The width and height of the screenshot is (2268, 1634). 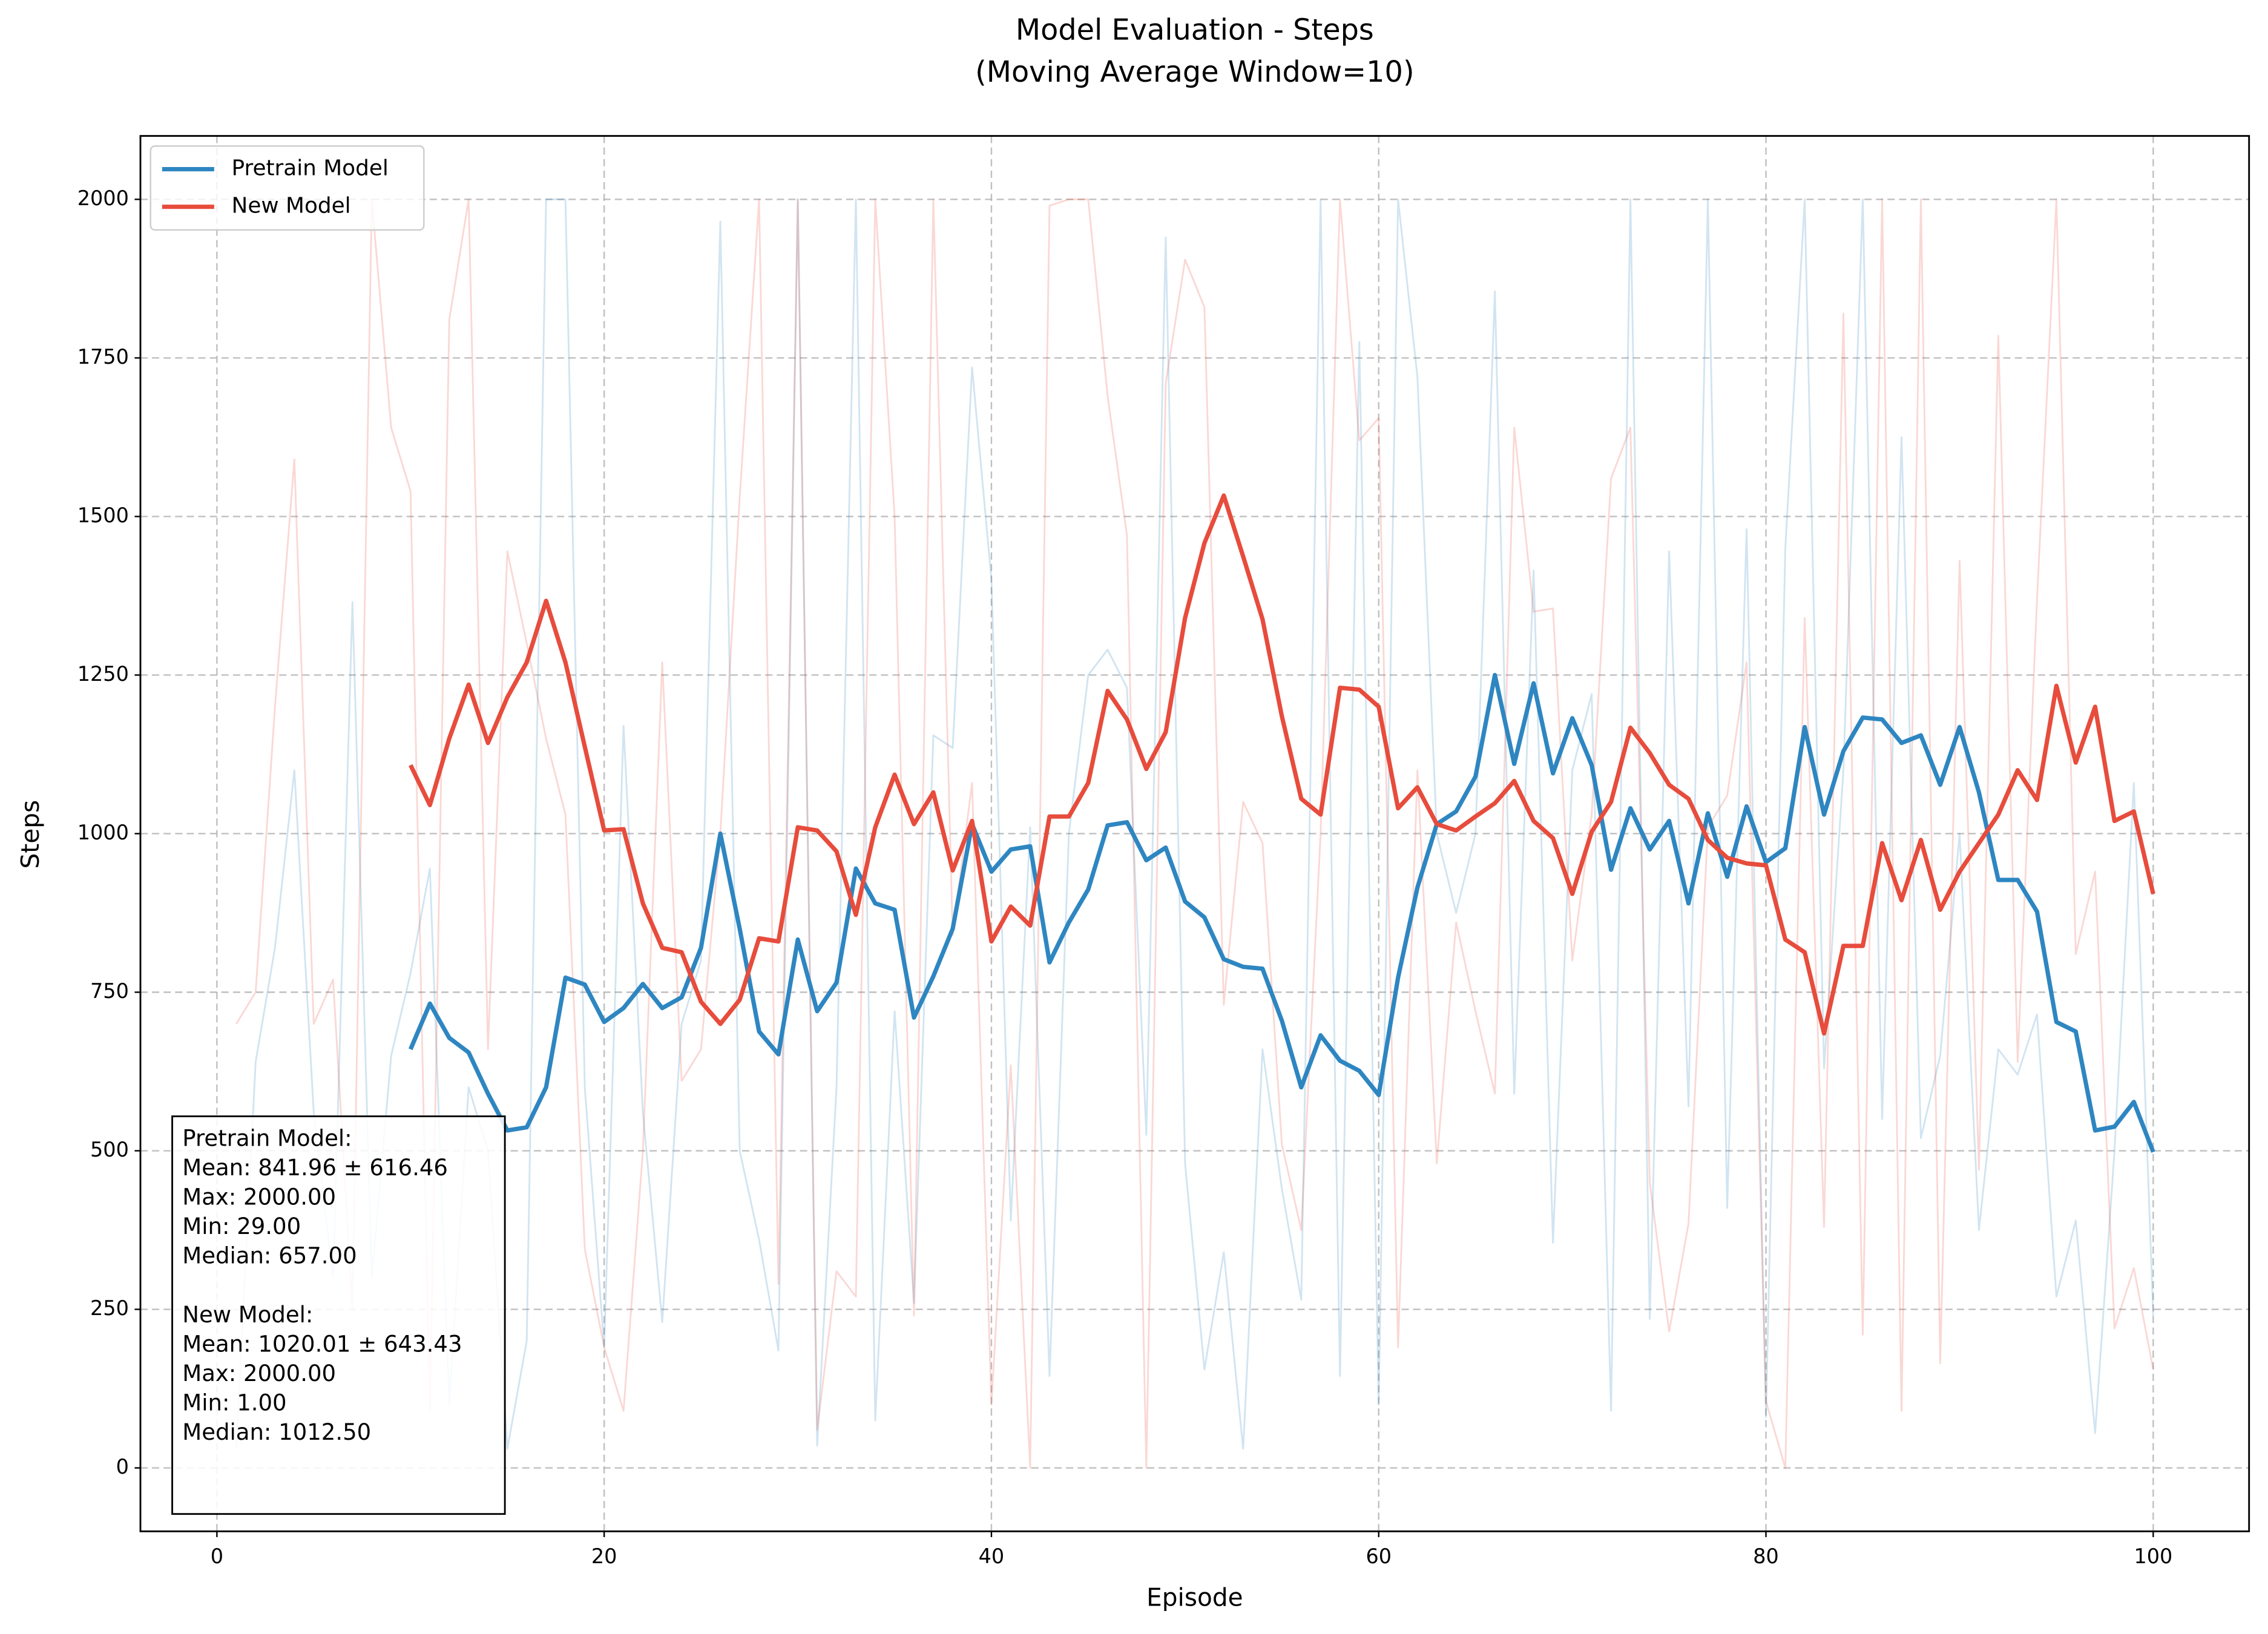 What do you see at coordinates (234, 1403) in the screenshot?
I see `stats-text: Min: 1.00` at bounding box center [234, 1403].